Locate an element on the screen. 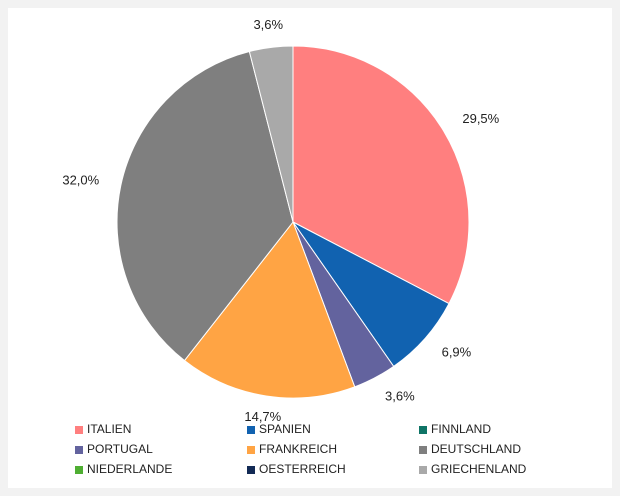 The width and height of the screenshot is (620, 496). legend-label: PORTUGAL is located at coordinates (120, 449).